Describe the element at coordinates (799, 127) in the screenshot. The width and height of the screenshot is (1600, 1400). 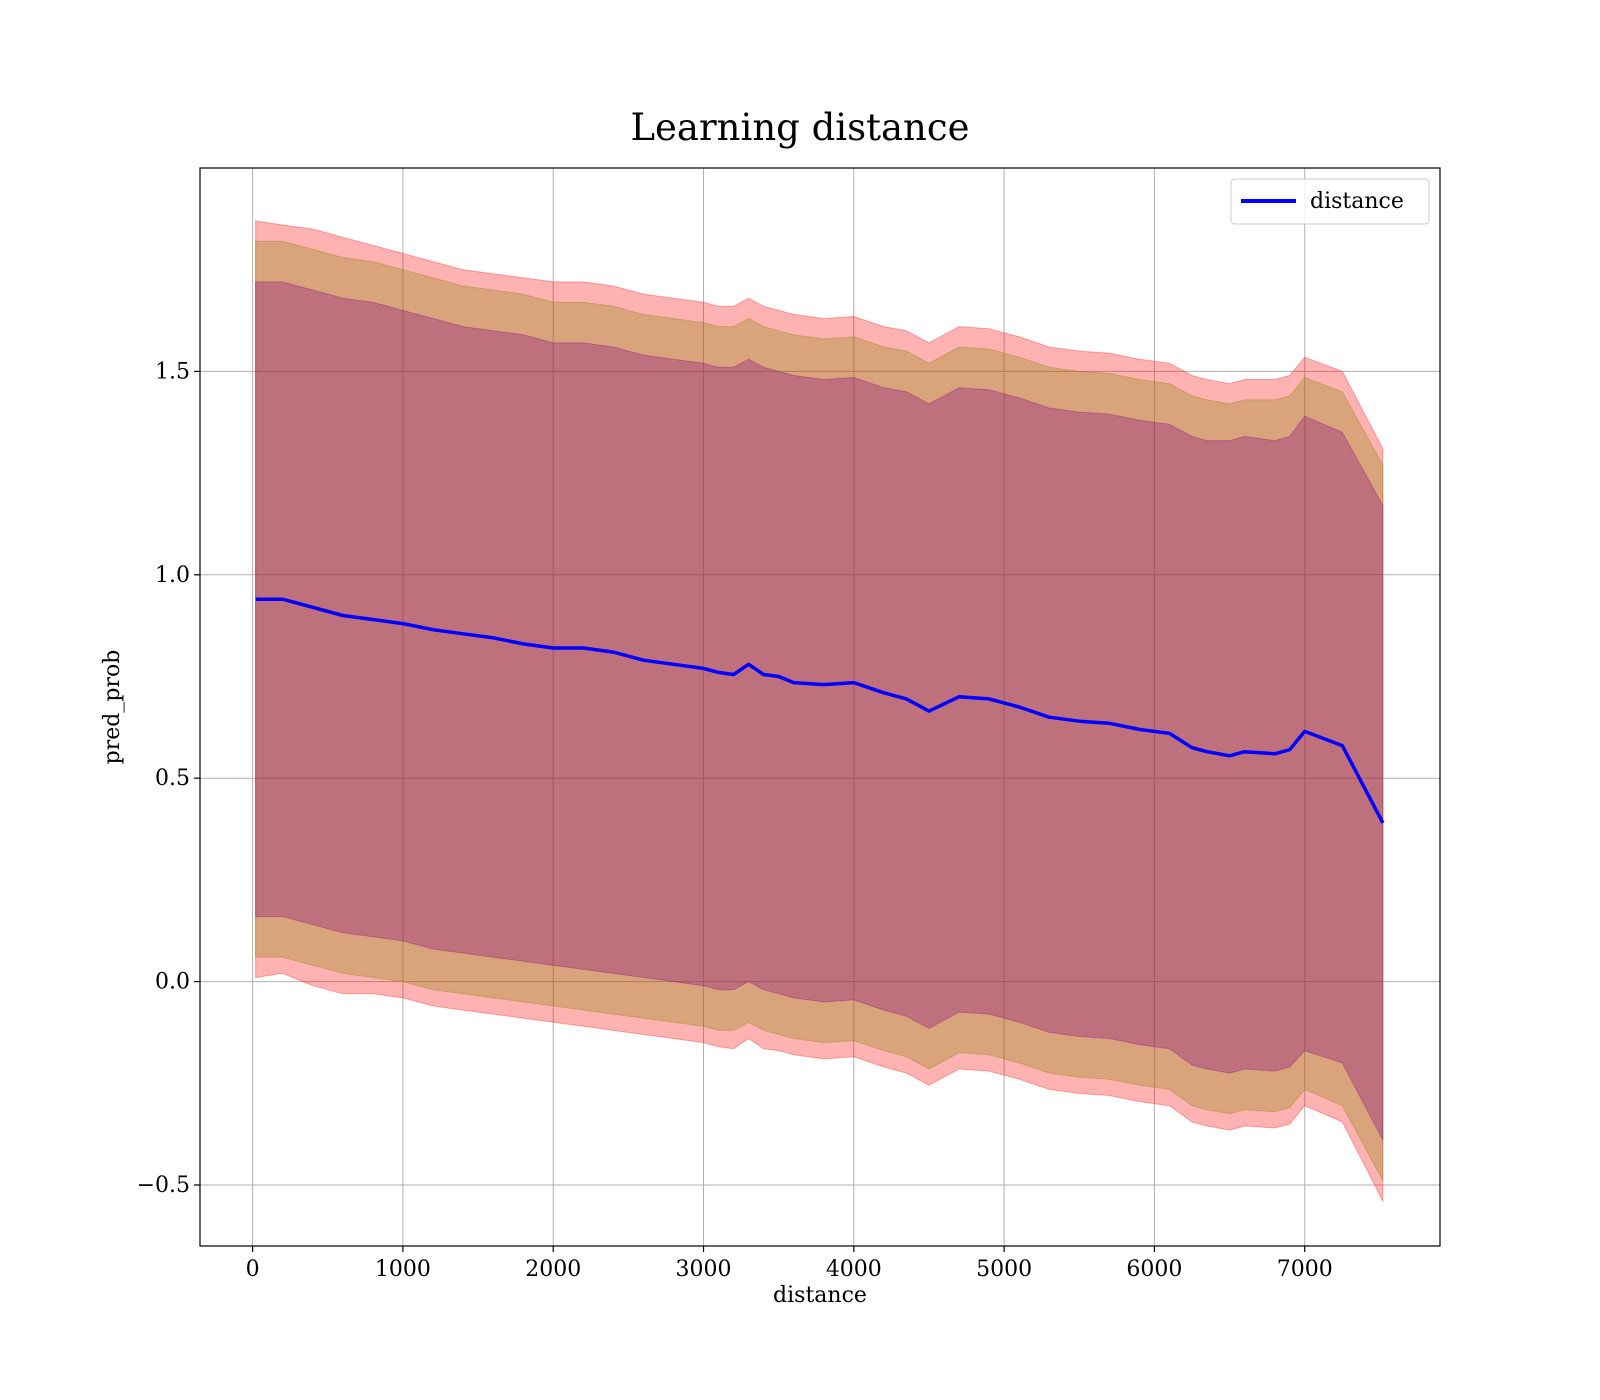
I see `chart-title: Learning distance` at that location.